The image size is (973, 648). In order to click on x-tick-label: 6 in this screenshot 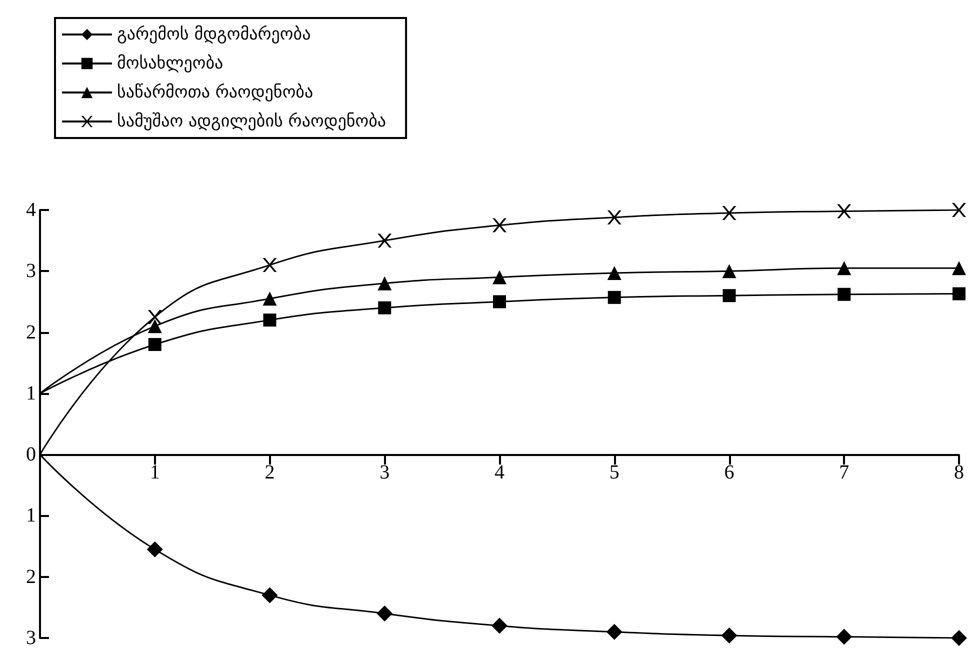, I will do `click(729, 473)`.